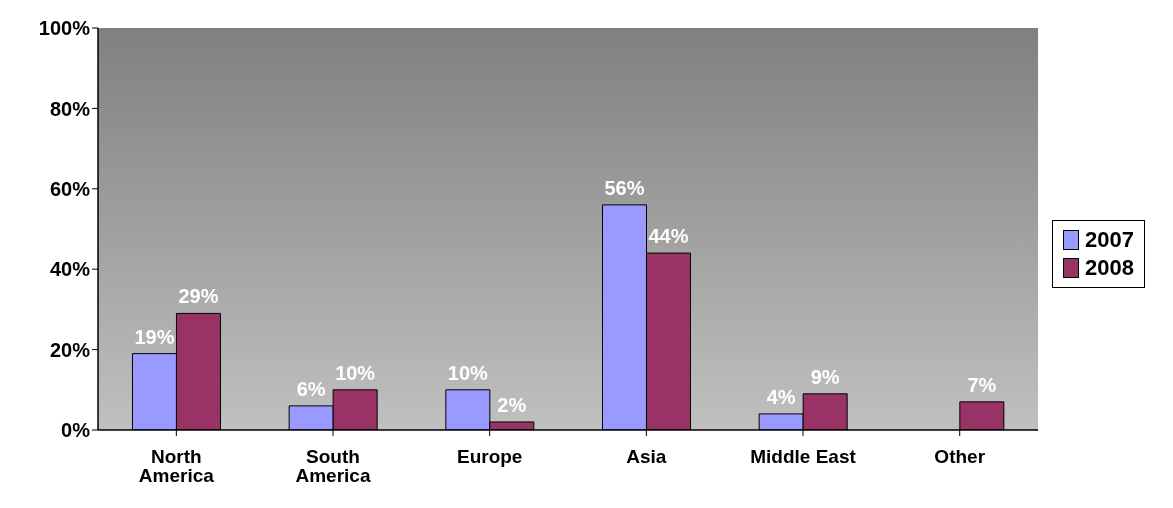 The height and width of the screenshot is (508, 1173). I want to click on legend-label: 2007, so click(1109, 240).